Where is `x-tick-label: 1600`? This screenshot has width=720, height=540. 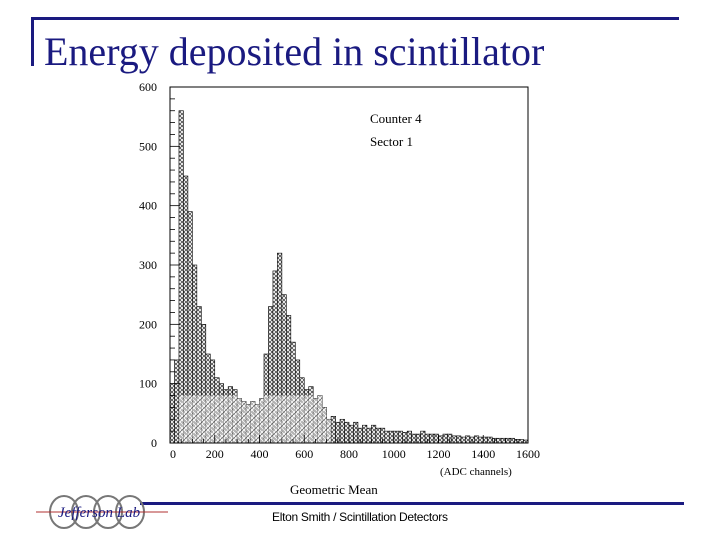
x-tick-label: 1600 is located at coordinates (528, 454).